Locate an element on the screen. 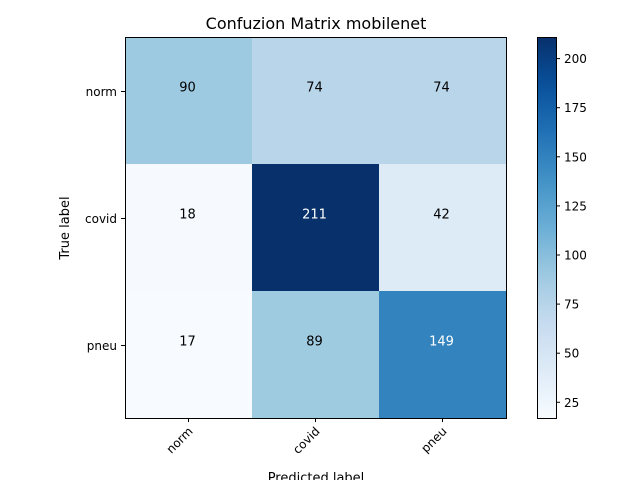  colorbar-tick-label: 75 is located at coordinates (571, 305).